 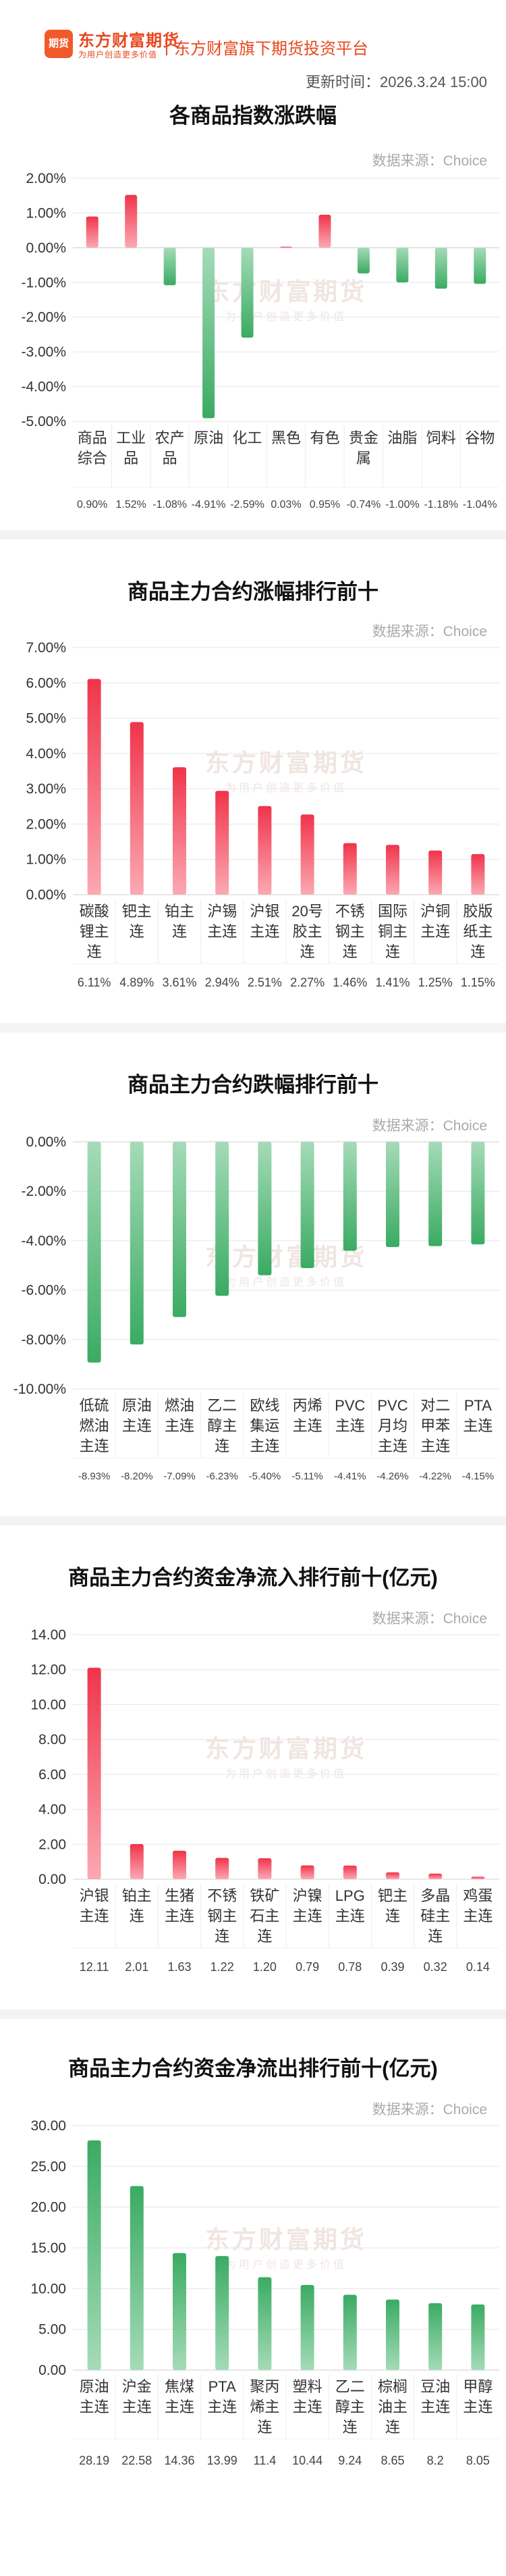 What do you see at coordinates (222, 2460) in the screenshot?
I see `data-label: 13.99` at bounding box center [222, 2460].